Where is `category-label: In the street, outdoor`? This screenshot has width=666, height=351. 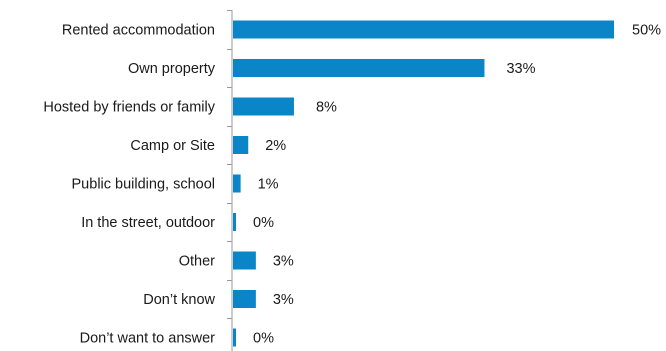
category-label: In the street, outdoor is located at coordinates (148, 223).